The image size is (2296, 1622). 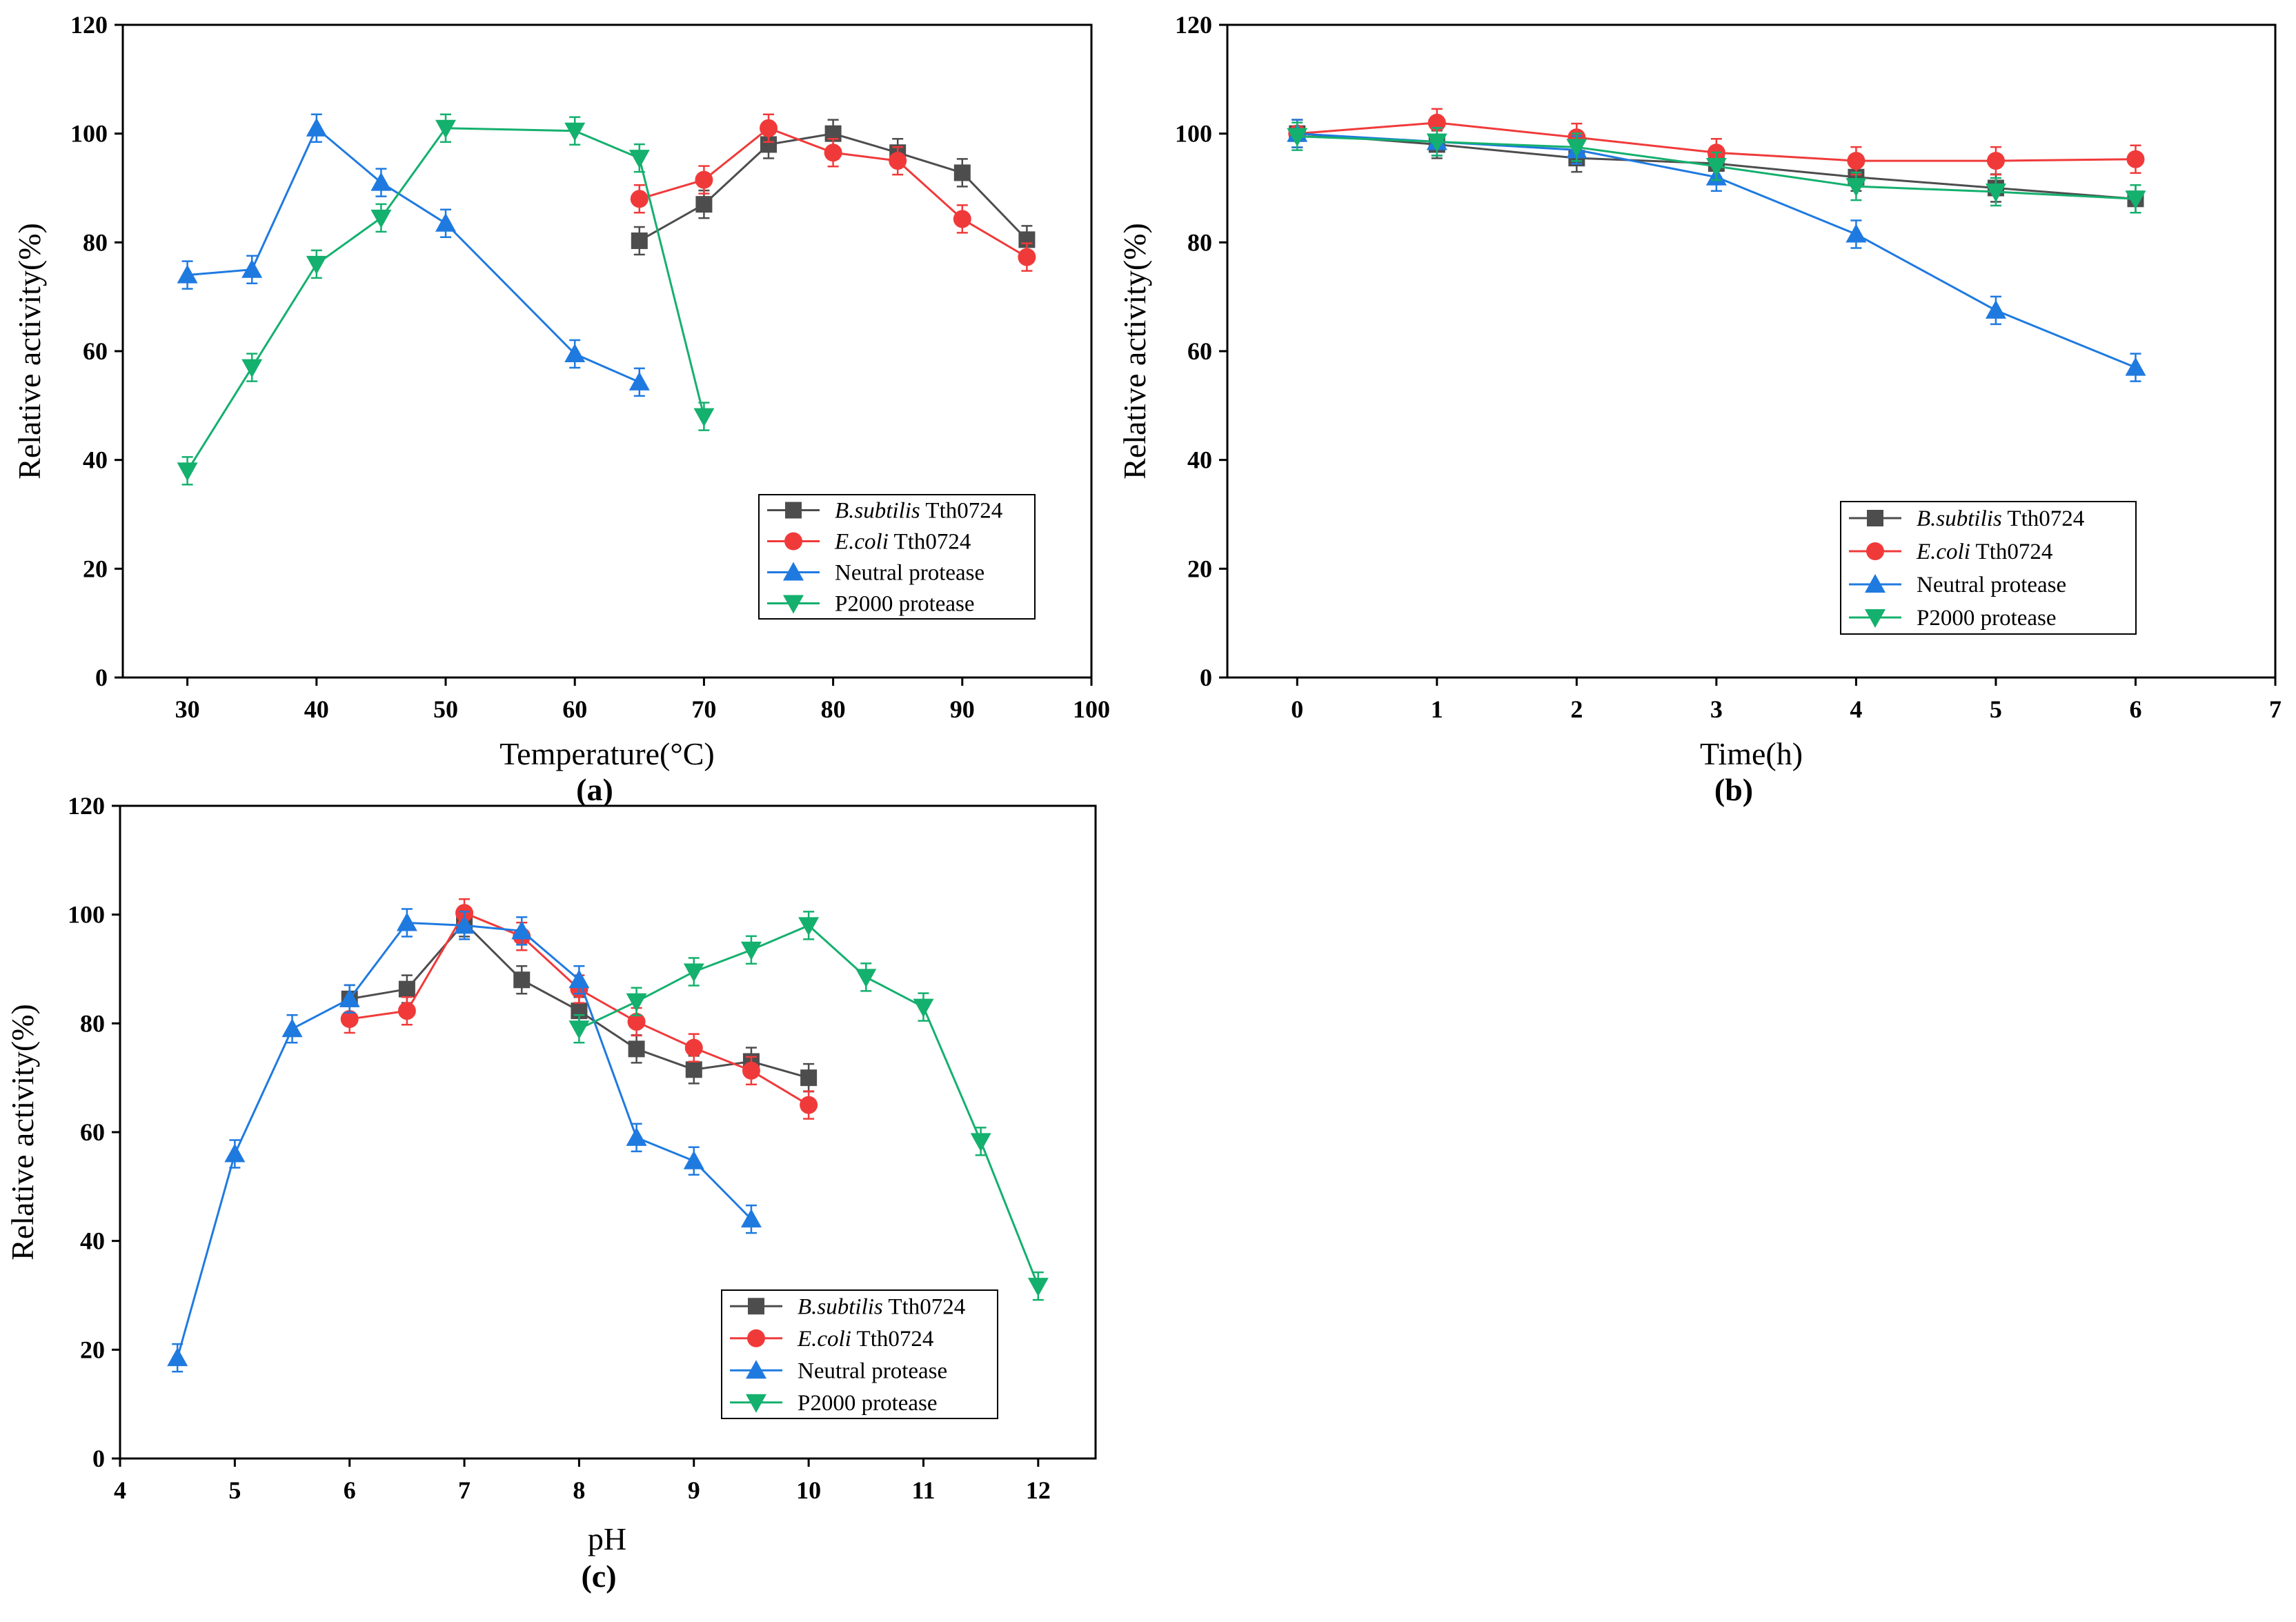 I want to click on x-tick-label: 50, so click(x=446, y=709).